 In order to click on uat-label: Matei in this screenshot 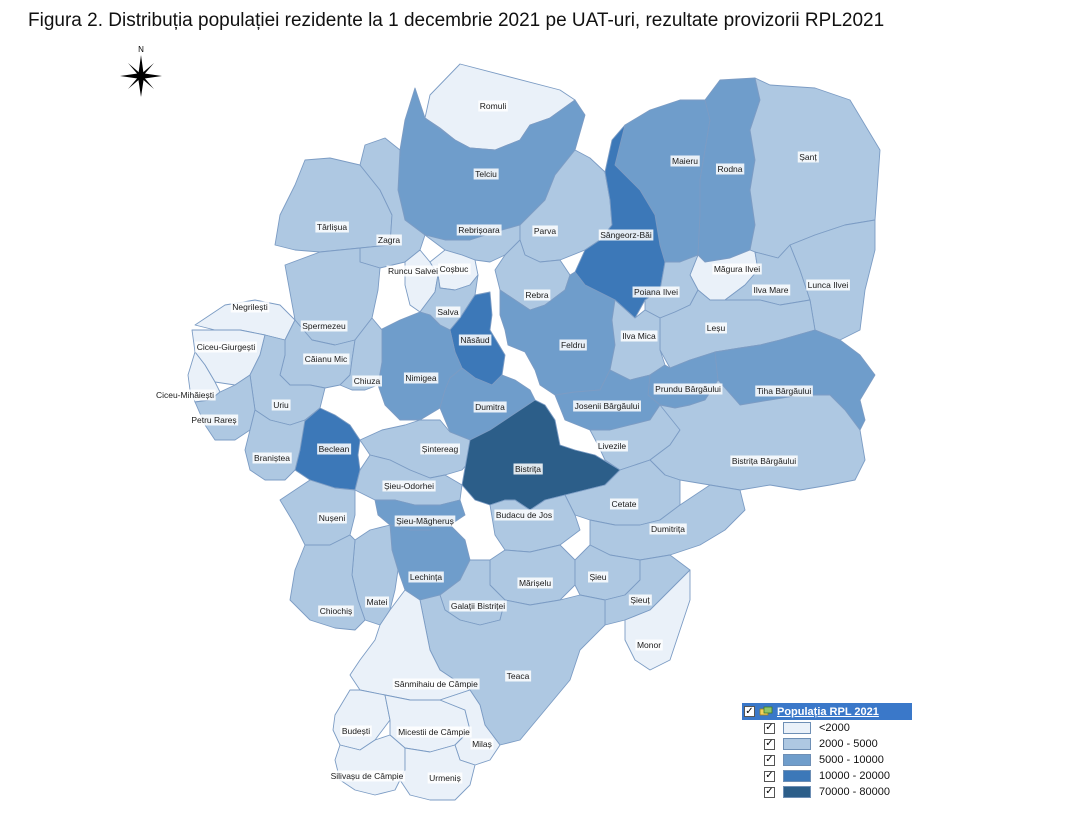, I will do `click(377, 602)`.